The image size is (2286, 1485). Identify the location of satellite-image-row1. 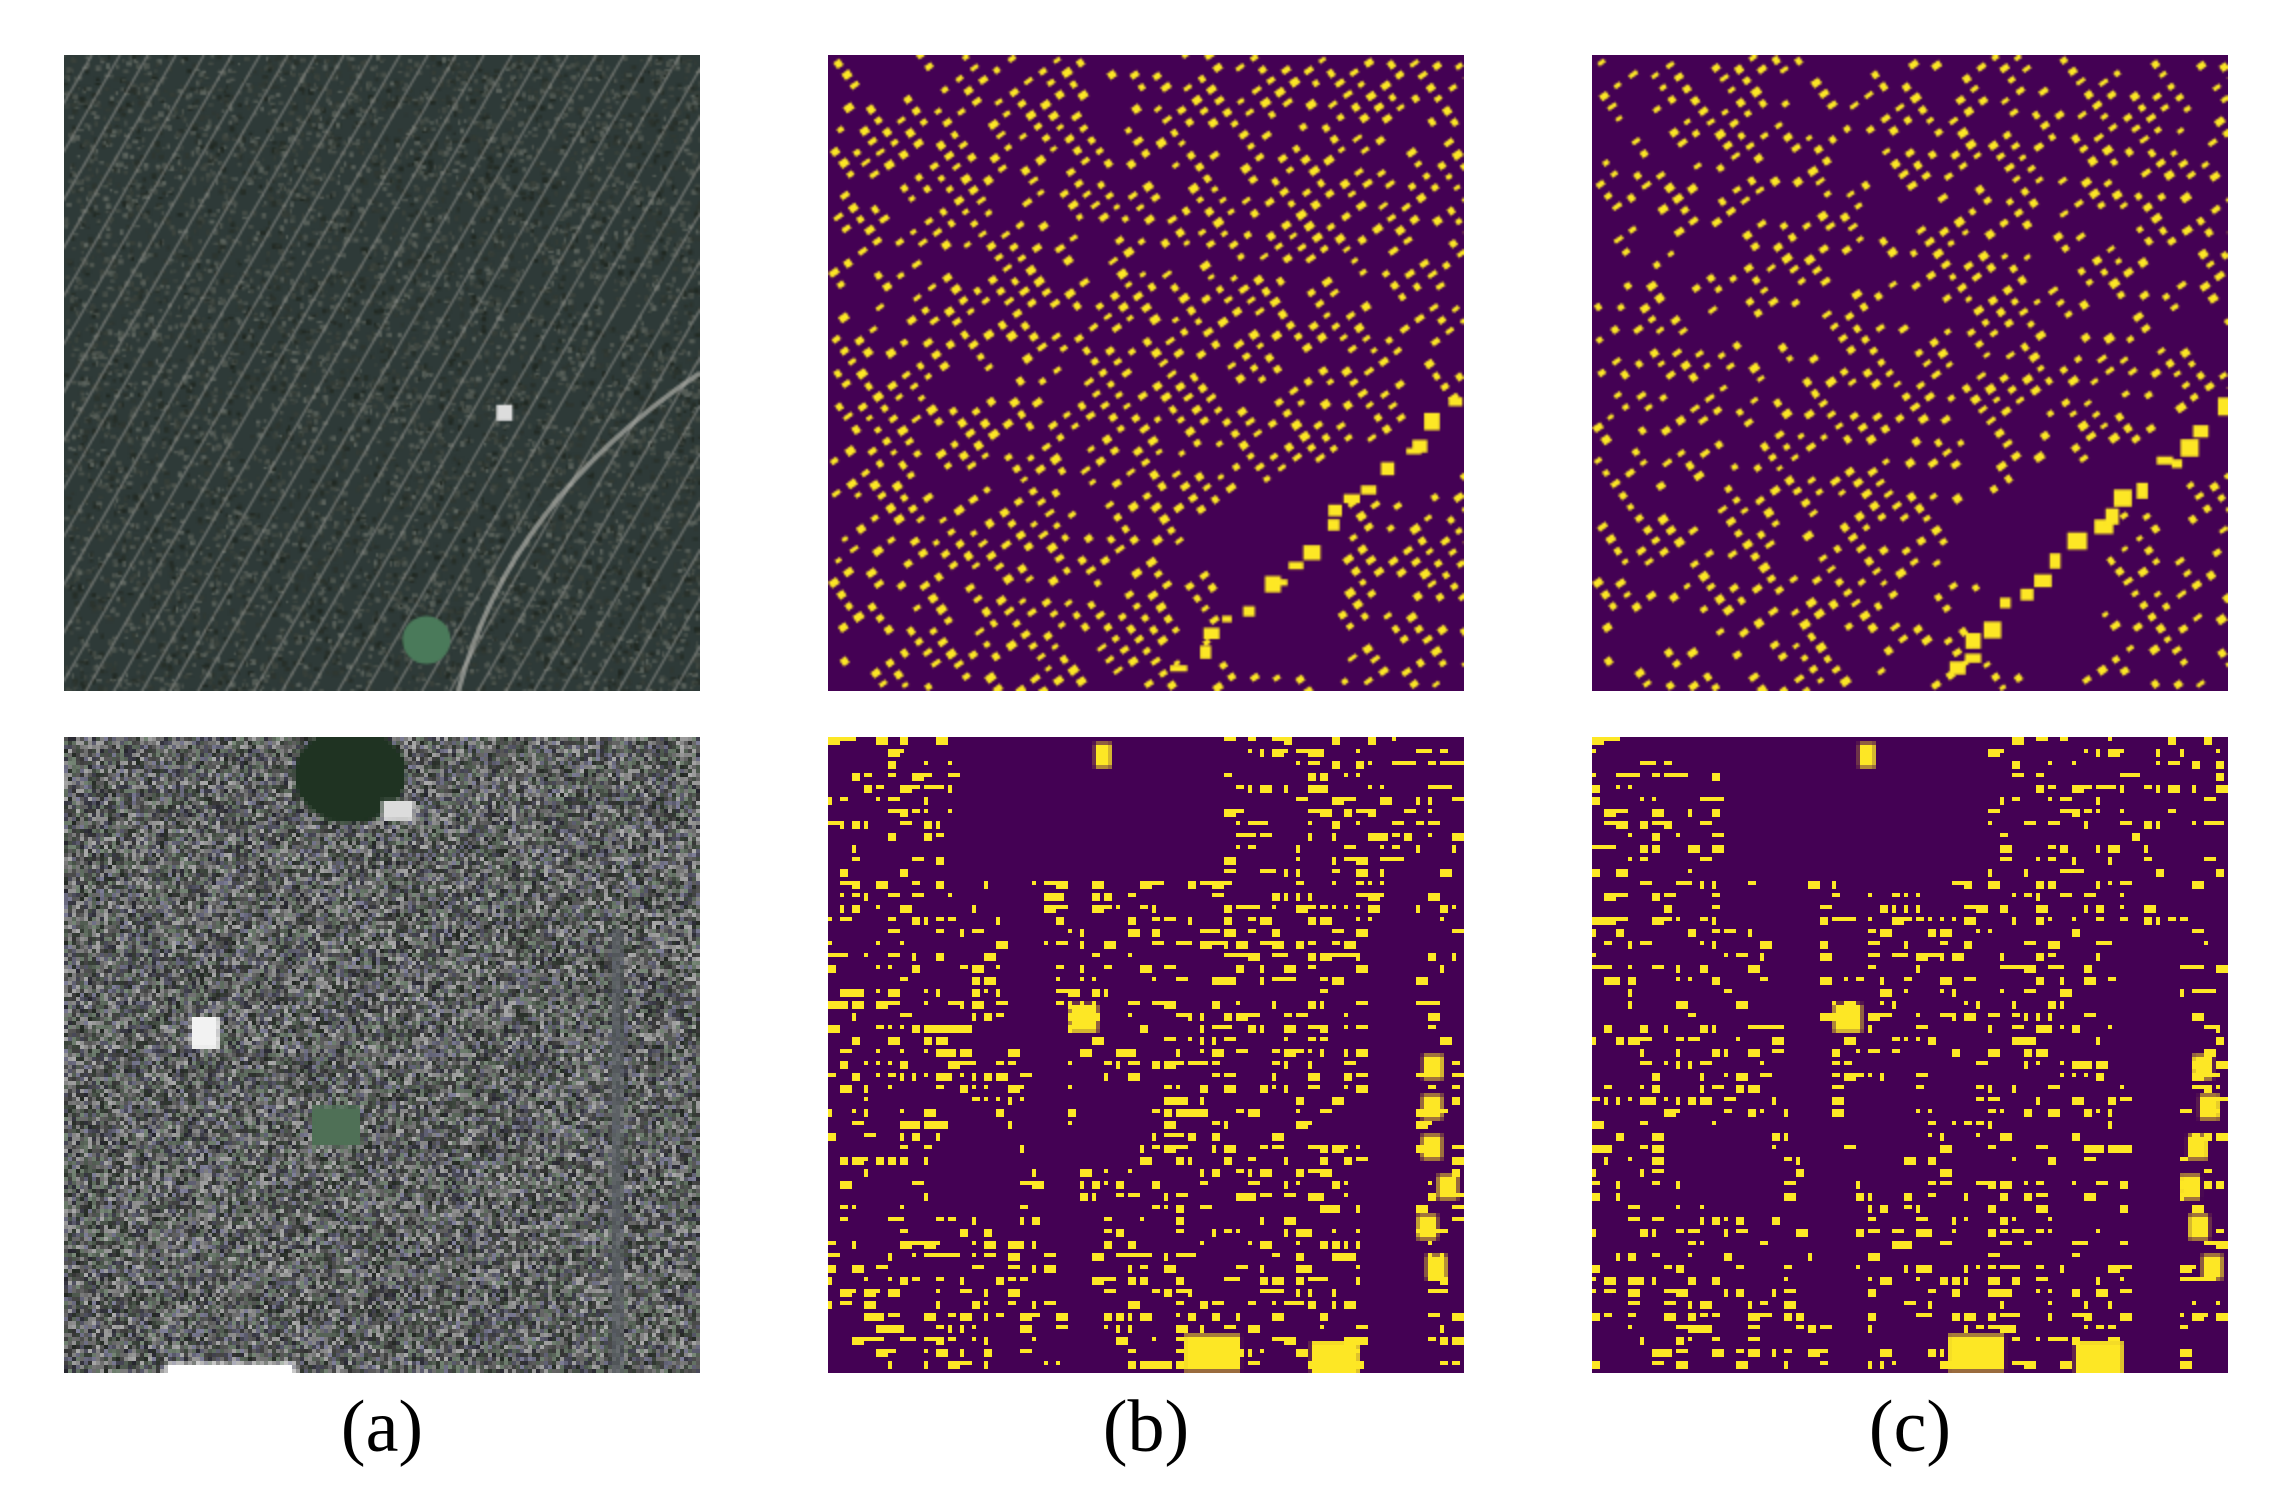
(382, 373).